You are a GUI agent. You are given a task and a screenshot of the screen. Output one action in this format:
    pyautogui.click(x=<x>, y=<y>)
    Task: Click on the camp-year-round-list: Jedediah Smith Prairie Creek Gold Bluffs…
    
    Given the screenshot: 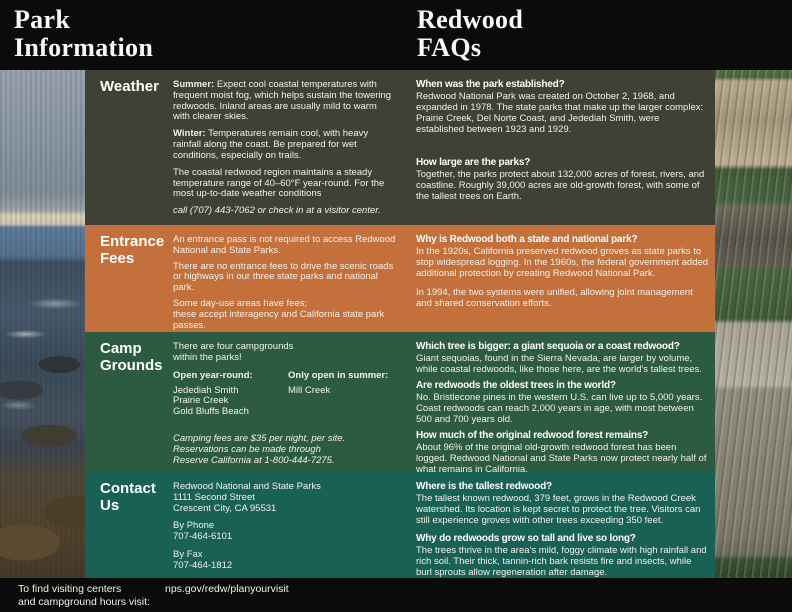 What is the action you would take?
    pyautogui.click(x=211, y=401)
    